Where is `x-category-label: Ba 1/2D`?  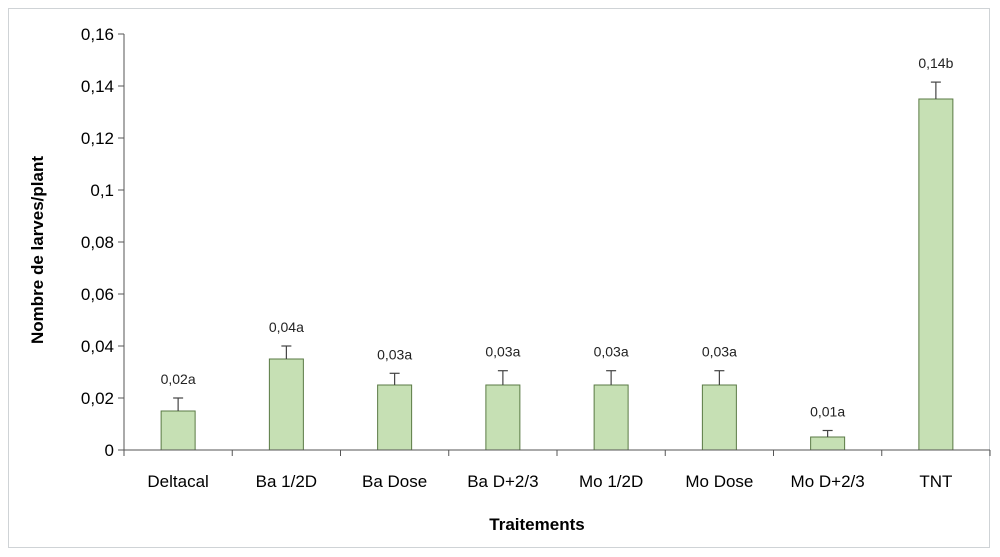 x-category-label: Ba 1/2D is located at coordinates (286, 481).